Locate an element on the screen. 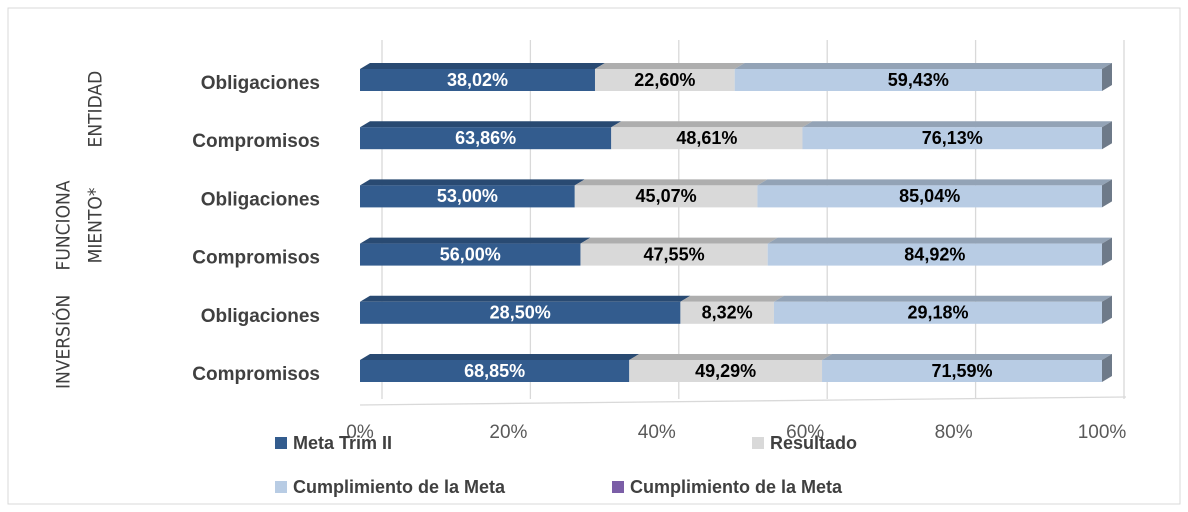 This screenshot has width=1188, height=512. value-label: 71,59% is located at coordinates (961, 371).